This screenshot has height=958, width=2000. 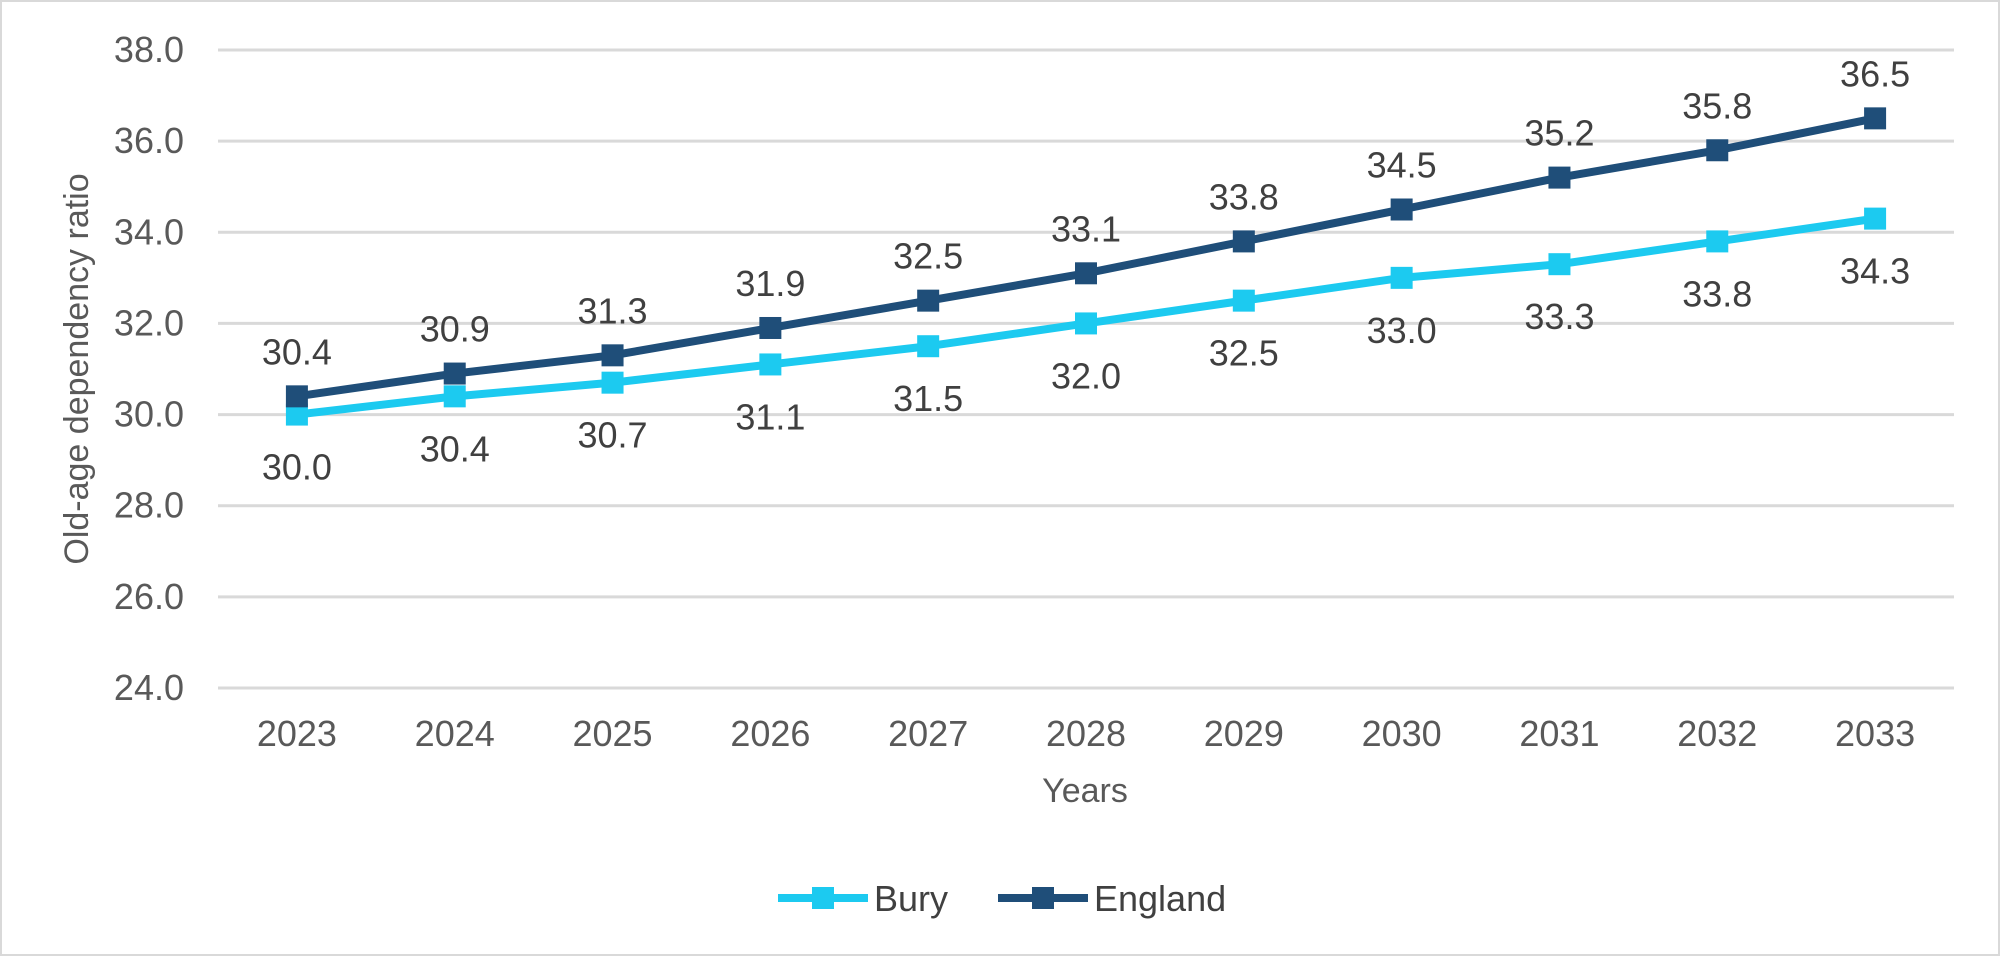 I want to click on data-label-england: 33.1, so click(x=1086, y=228).